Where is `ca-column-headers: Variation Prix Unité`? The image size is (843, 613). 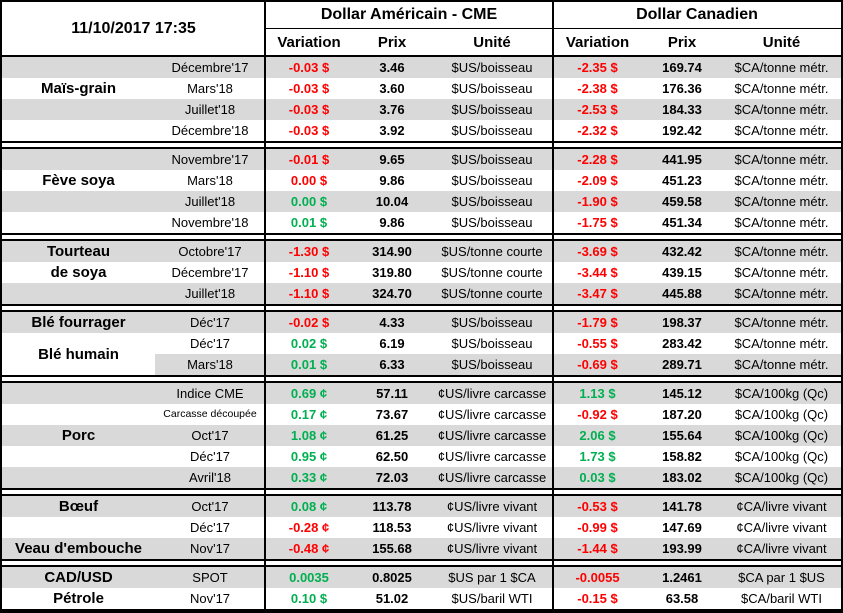
ca-column-headers: Variation Prix Unité is located at coordinates (697, 42).